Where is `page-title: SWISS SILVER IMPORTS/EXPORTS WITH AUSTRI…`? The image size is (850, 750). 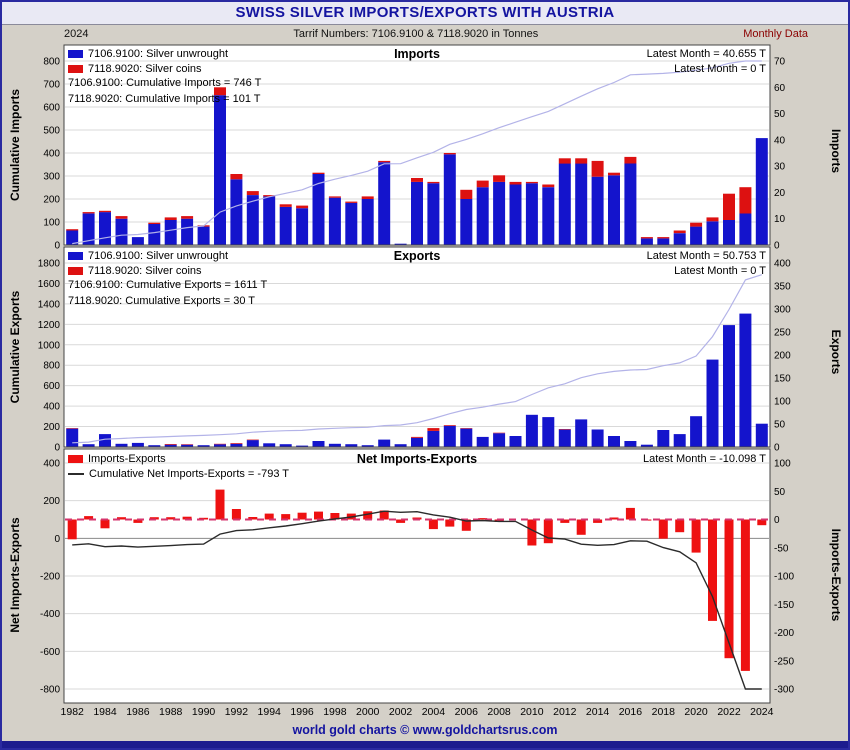 page-title: SWISS SILVER IMPORTS/EXPORTS WITH AUSTRI… is located at coordinates (425, 13).